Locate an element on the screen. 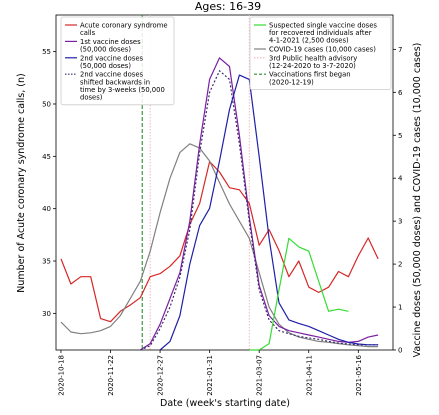 This screenshot has width=439, height=415. legend-right-frame is located at coordinates (320, 53).